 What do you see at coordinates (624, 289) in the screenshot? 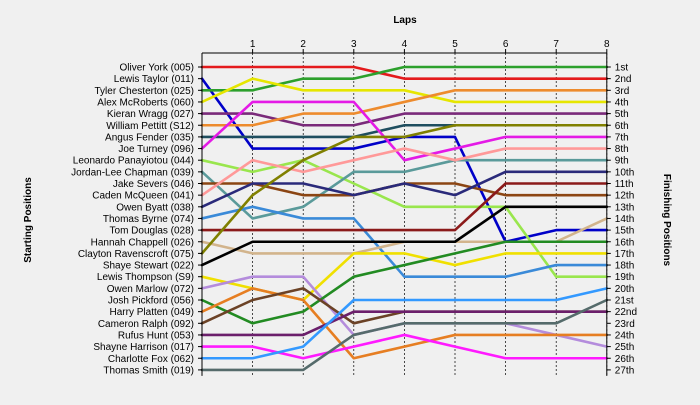
I see `finish-label: 20th` at bounding box center [624, 289].